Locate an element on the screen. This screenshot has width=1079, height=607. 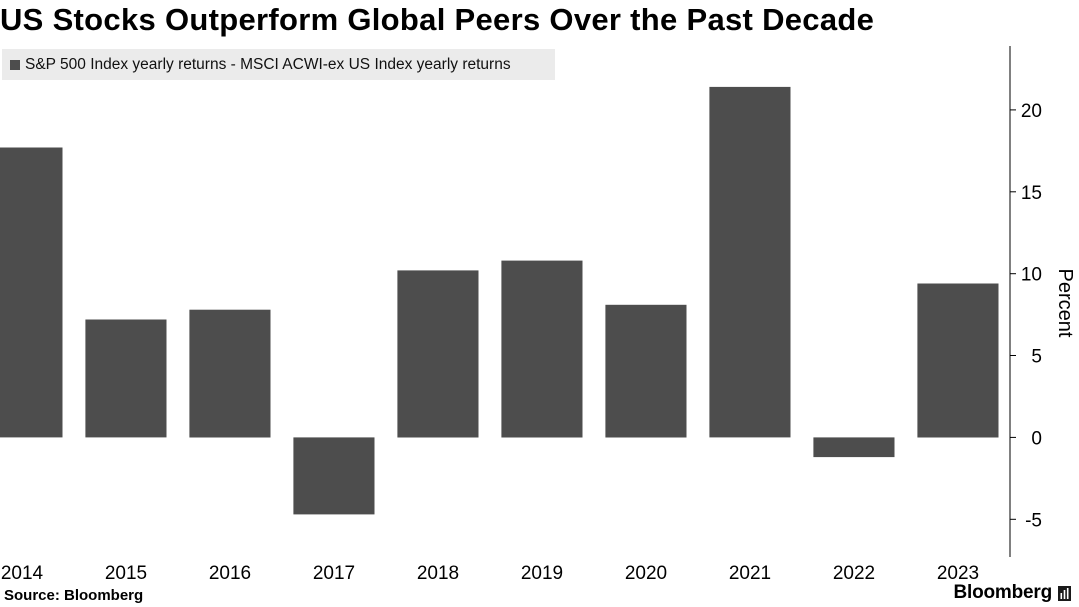
x-tick-label-2014: 2014 is located at coordinates (22, 573).